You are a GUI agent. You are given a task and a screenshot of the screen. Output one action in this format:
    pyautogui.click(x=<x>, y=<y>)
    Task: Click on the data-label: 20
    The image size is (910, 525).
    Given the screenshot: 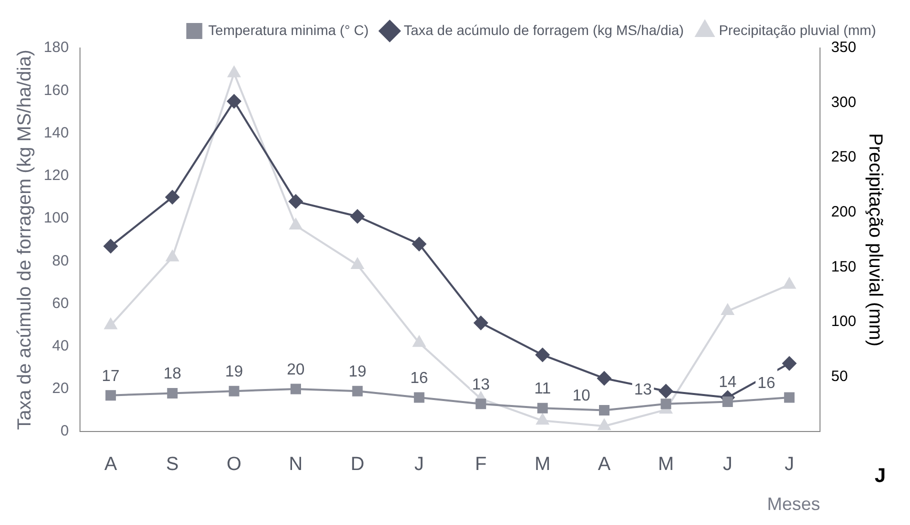 What is the action you would take?
    pyautogui.click(x=295, y=369)
    